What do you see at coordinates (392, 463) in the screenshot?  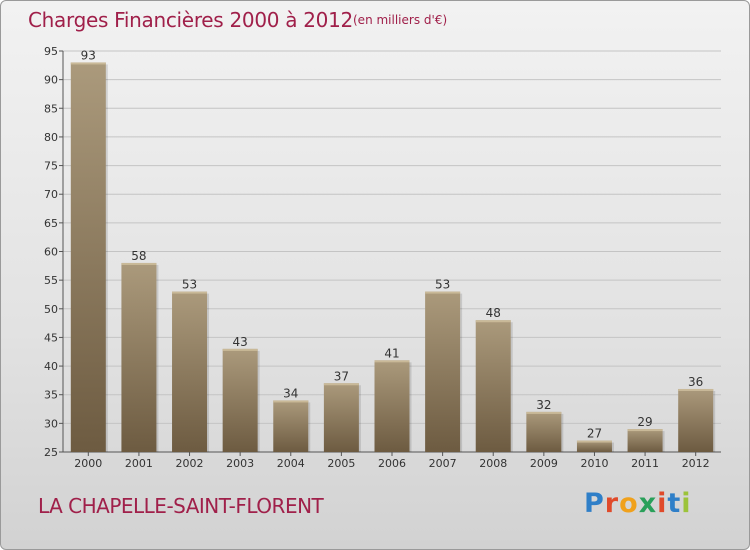 I see `x-tick-label: 2006` at bounding box center [392, 463].